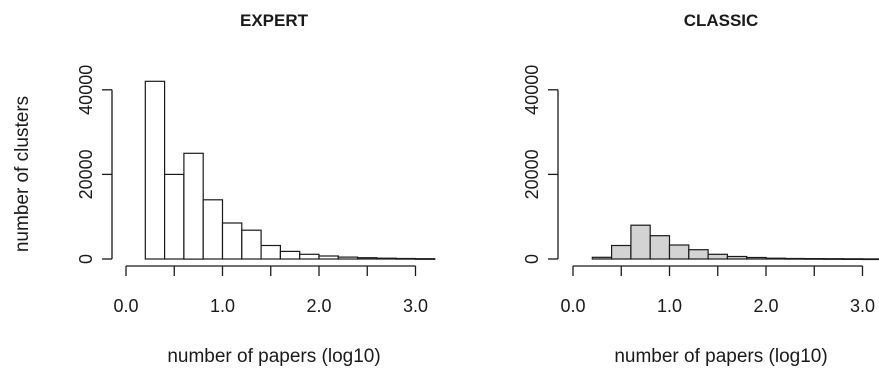 Image resolution: width=879 pixels, height=372 pixels. Describe the element at coordinates (318, 306) in the screenshot. I see `panel-expert-x-tick-label: 2.0` at that location.